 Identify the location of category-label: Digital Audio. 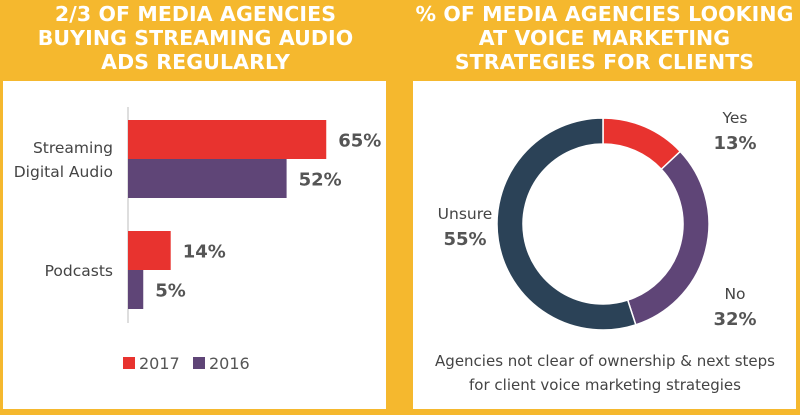
(63, 172).